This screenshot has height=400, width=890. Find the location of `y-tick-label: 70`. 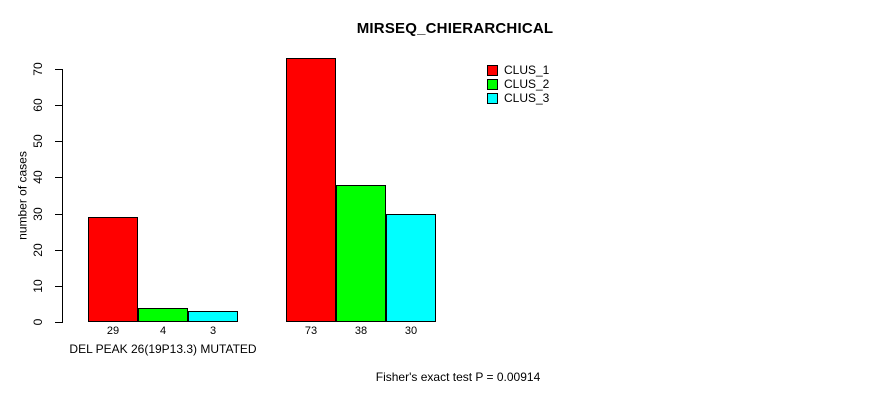

y-tick-label: 70 is located at coordinates (38, 69).